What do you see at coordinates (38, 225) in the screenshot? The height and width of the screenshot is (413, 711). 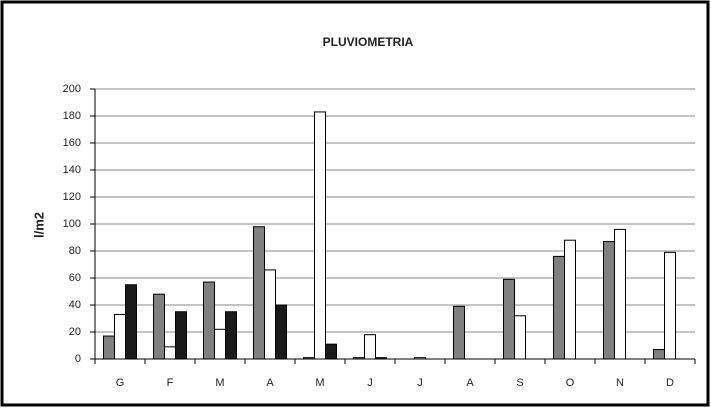 I see `y-axis-label: l/m2` at bounding box center [38, 225].